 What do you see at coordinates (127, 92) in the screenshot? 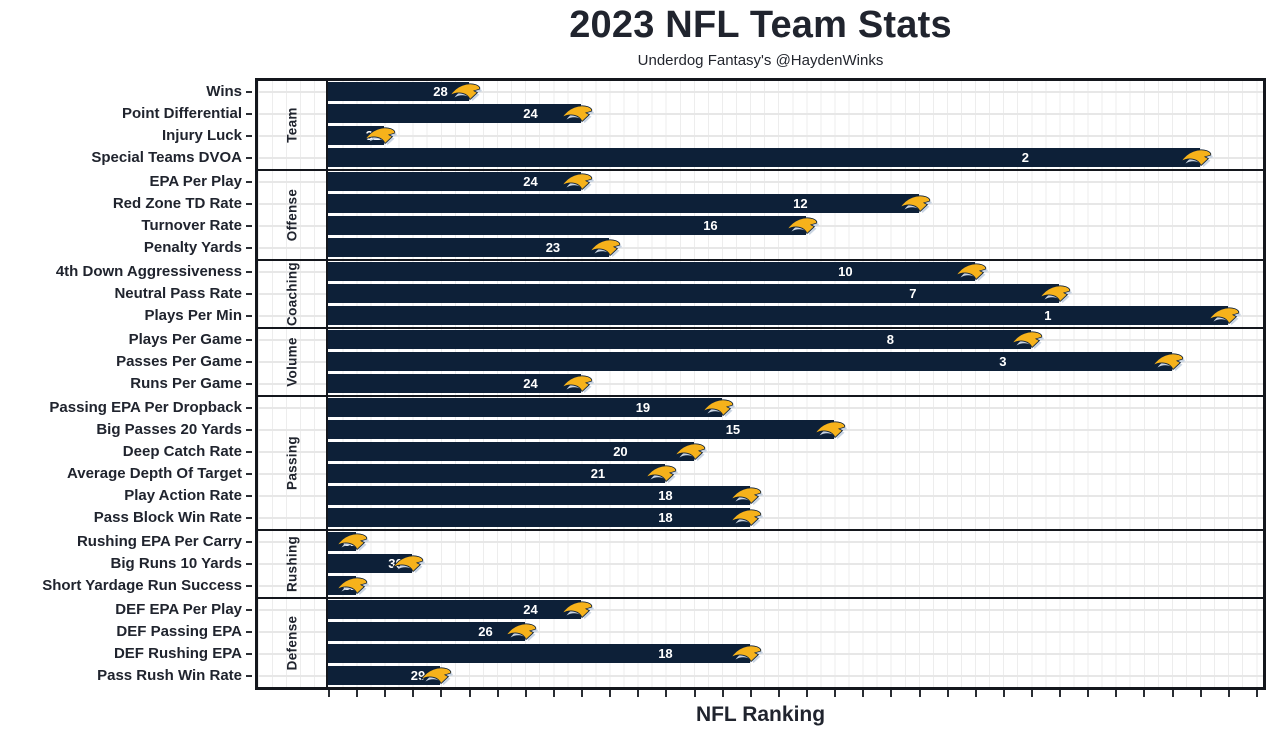
I see `y-axis-label-wins: Wins` at bounding box center [127, 92].